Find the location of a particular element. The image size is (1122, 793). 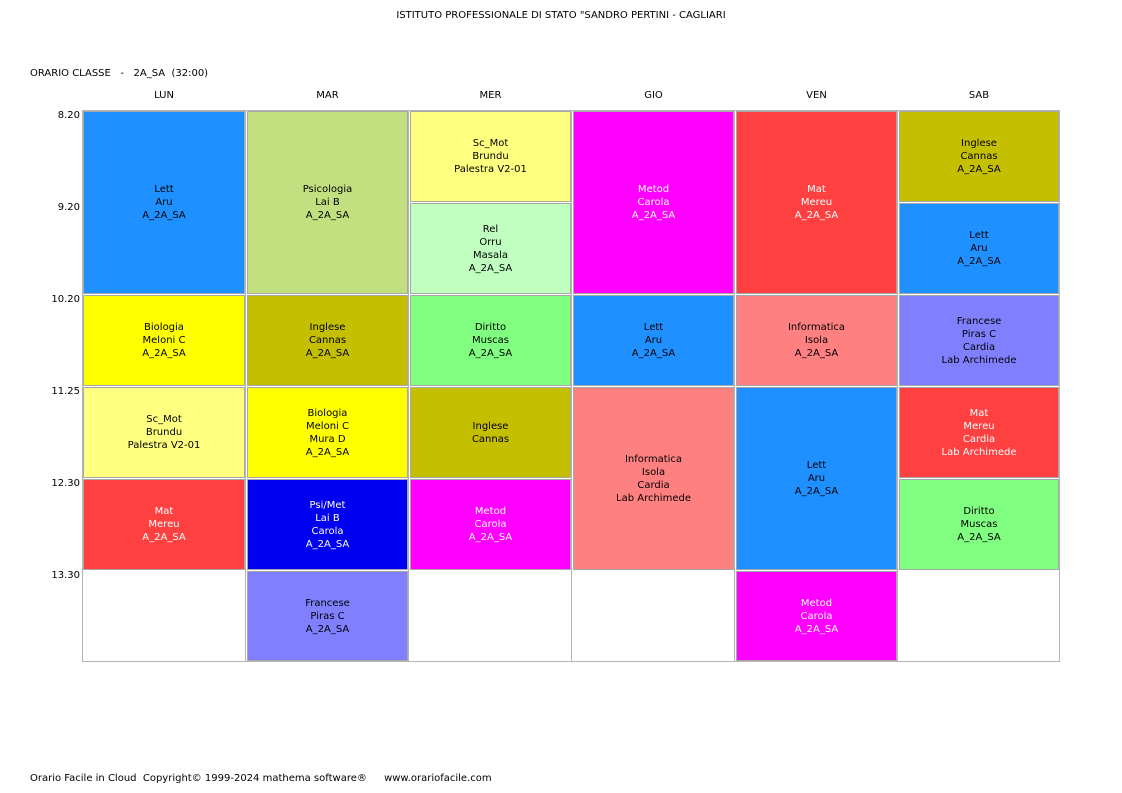

day-header: GIO is located at coordinates (653, 95).